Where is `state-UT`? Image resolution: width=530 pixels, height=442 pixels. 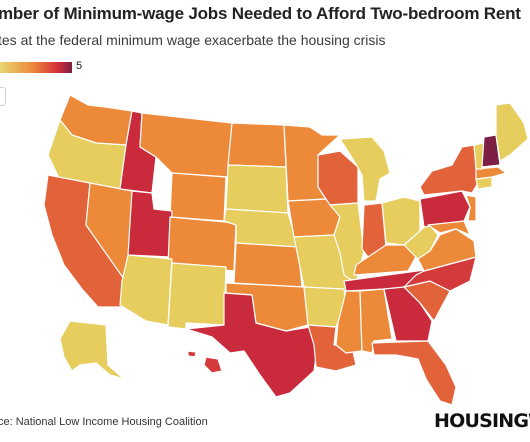
state-UT is located at coordinates (150, 224).